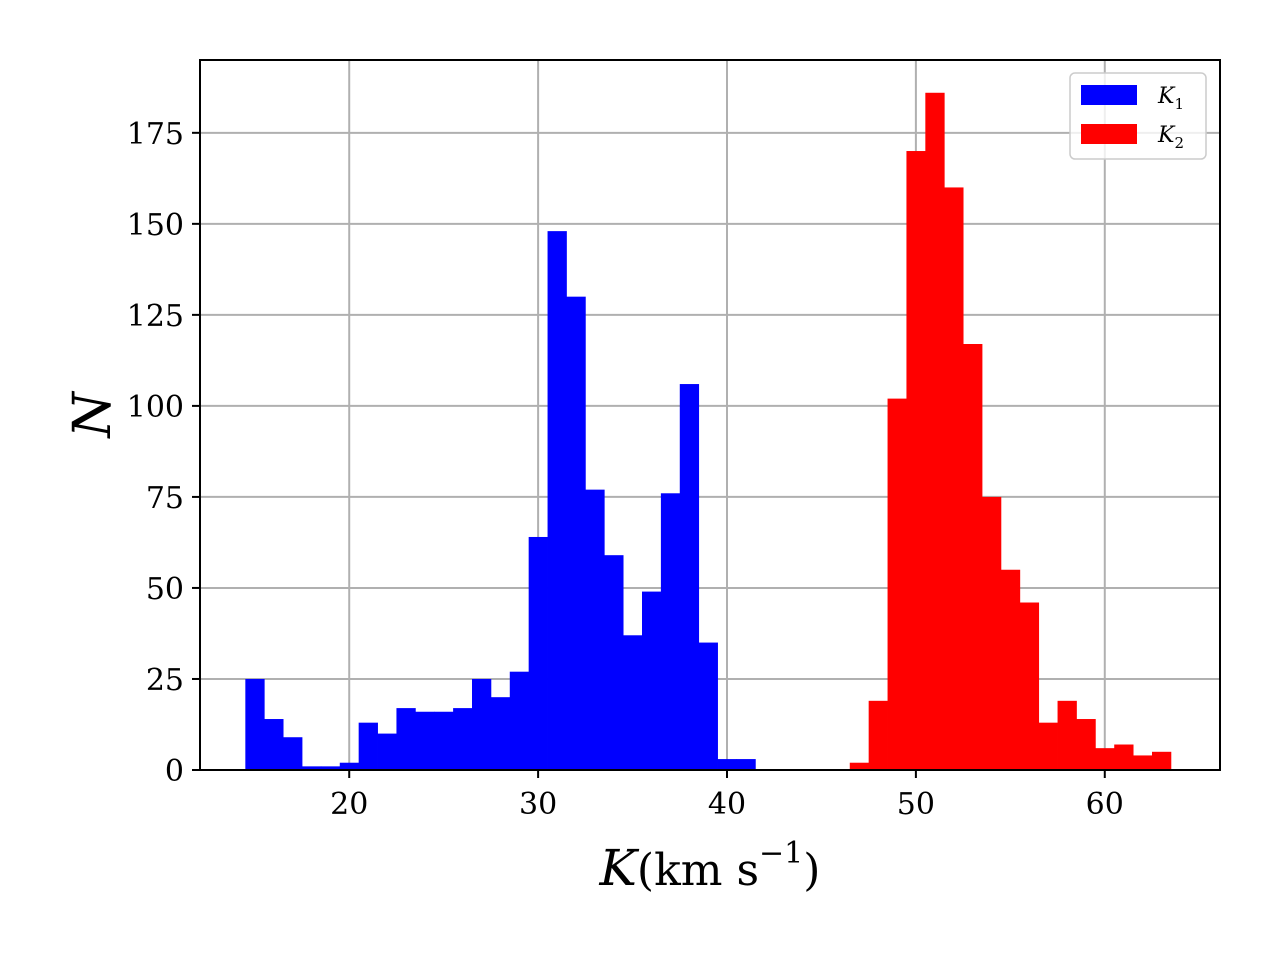  I want to click on x-tick-label: 50, so click(916, 804).